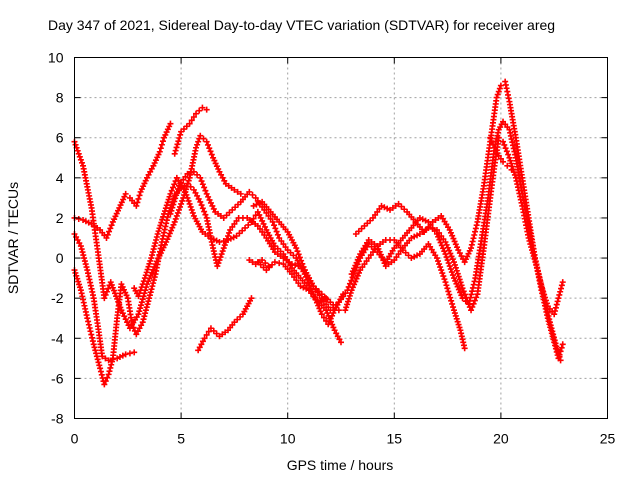 This screenshot has width=640, height=480. What do you see at coordinates (60, 178) in the screenshot?
I see `y-tick-label: 4` at bounding box center [60, 178].